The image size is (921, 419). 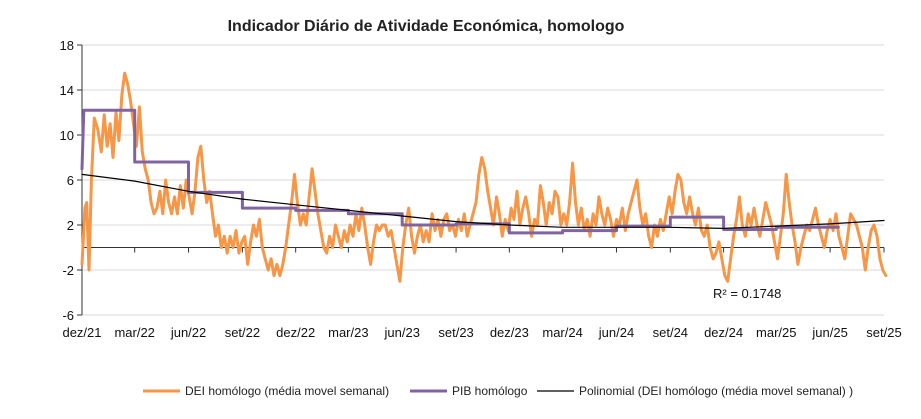 What do you see at coordinates (287, 391) in the screenshot?
I see `legend-label-dei: DEI homólogo (média movel semanal)` at bounding box center [287, 391].